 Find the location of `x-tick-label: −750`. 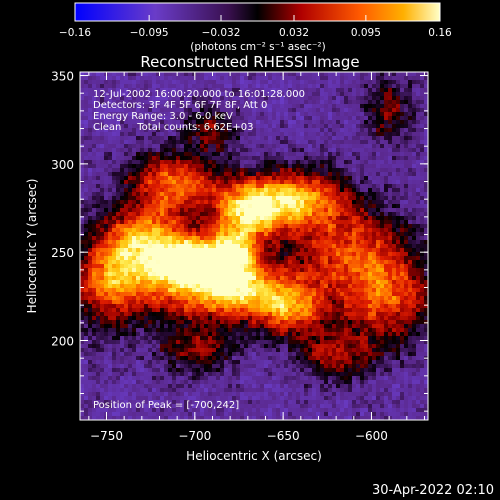

x-tick-label: −750 is located at coordinates (106, 436).